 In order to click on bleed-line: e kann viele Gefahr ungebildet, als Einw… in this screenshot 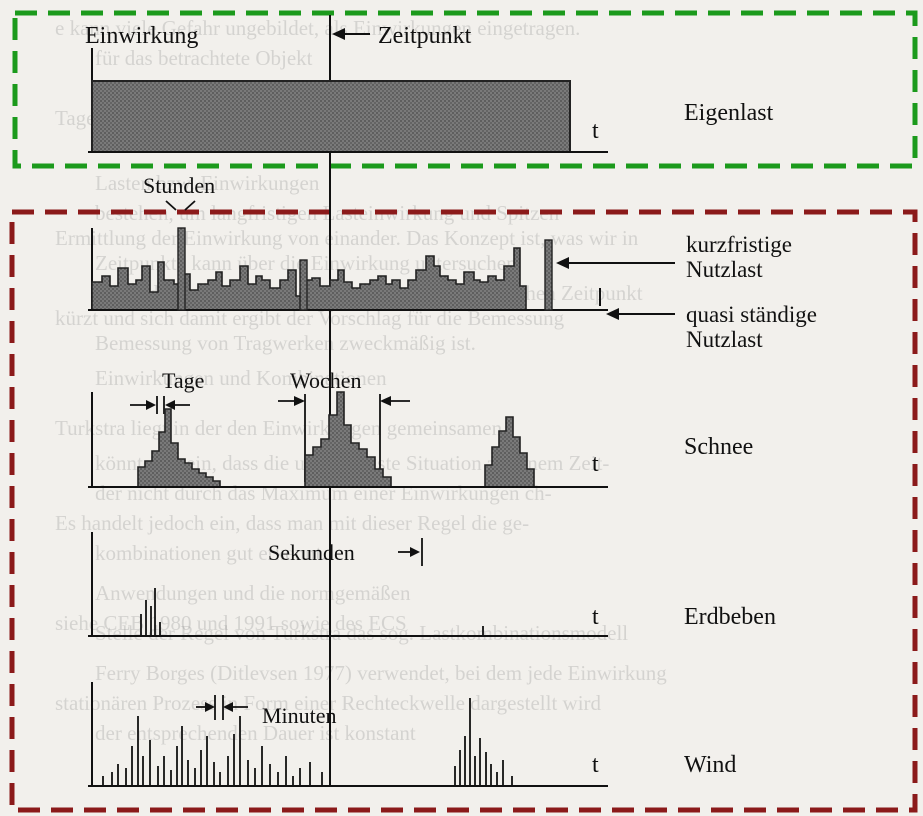, I will do `click(317, 28)`.